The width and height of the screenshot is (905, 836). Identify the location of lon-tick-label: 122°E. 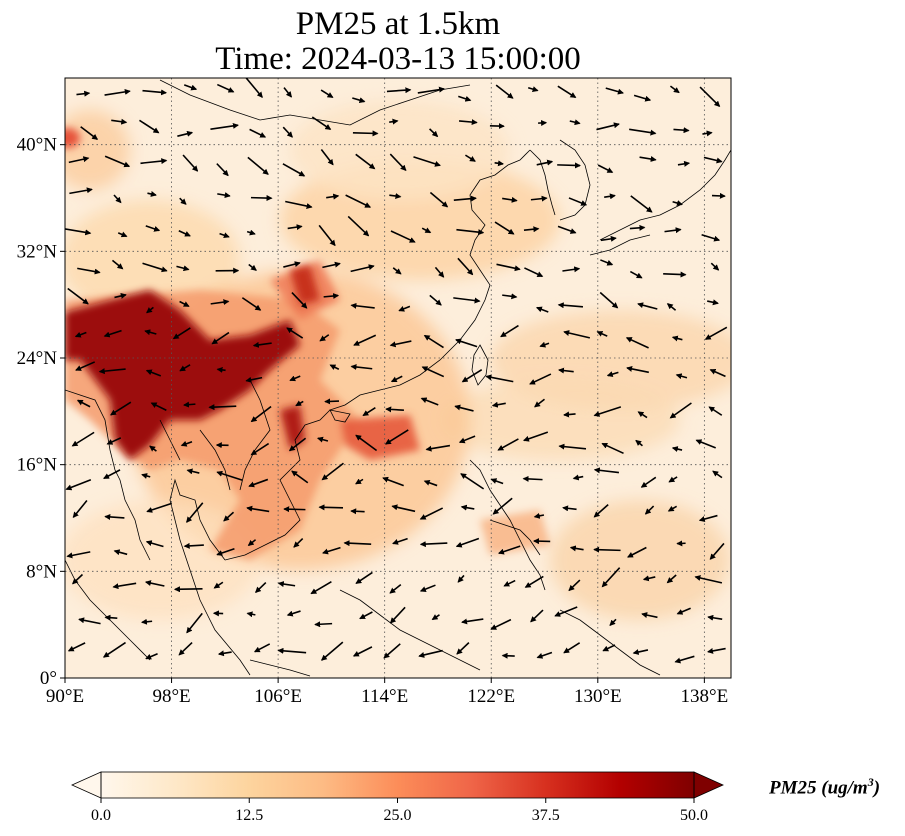
(491, 696).